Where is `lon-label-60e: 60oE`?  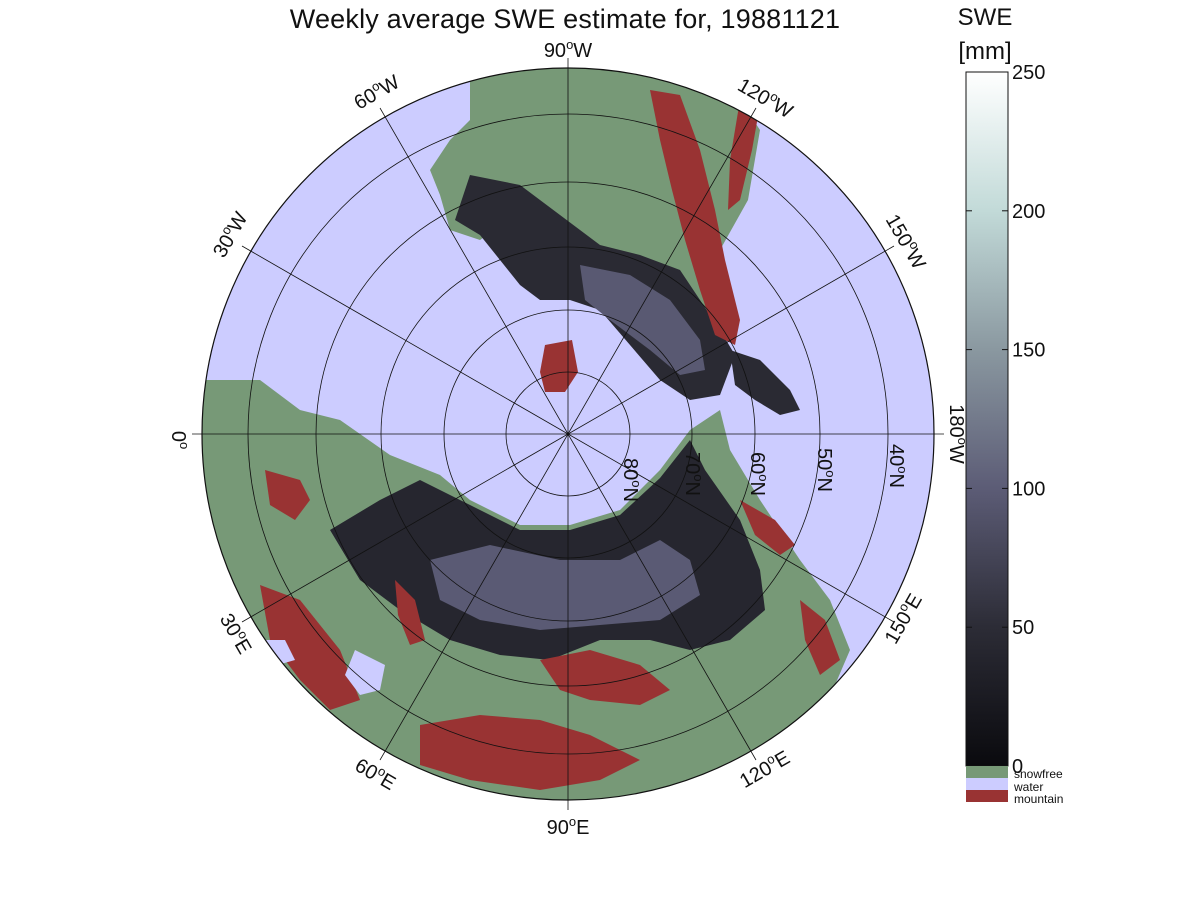
lon-label-60e: 60oE is located at coordinates (376, 773).